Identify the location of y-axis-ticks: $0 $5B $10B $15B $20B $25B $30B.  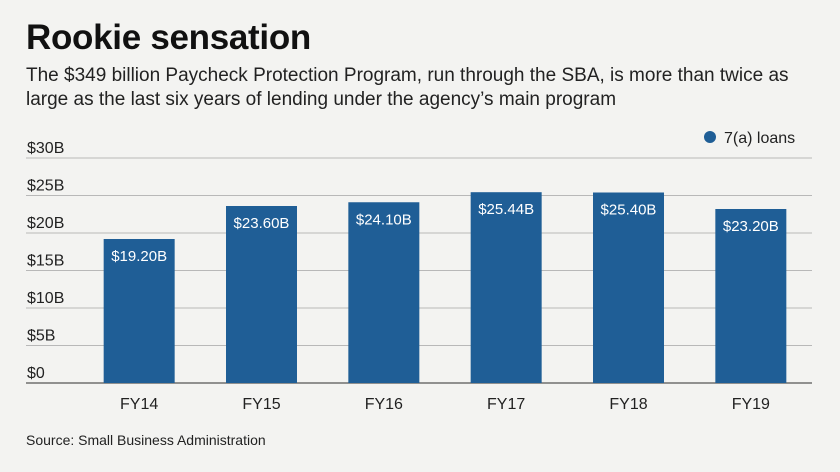
(45, 261).